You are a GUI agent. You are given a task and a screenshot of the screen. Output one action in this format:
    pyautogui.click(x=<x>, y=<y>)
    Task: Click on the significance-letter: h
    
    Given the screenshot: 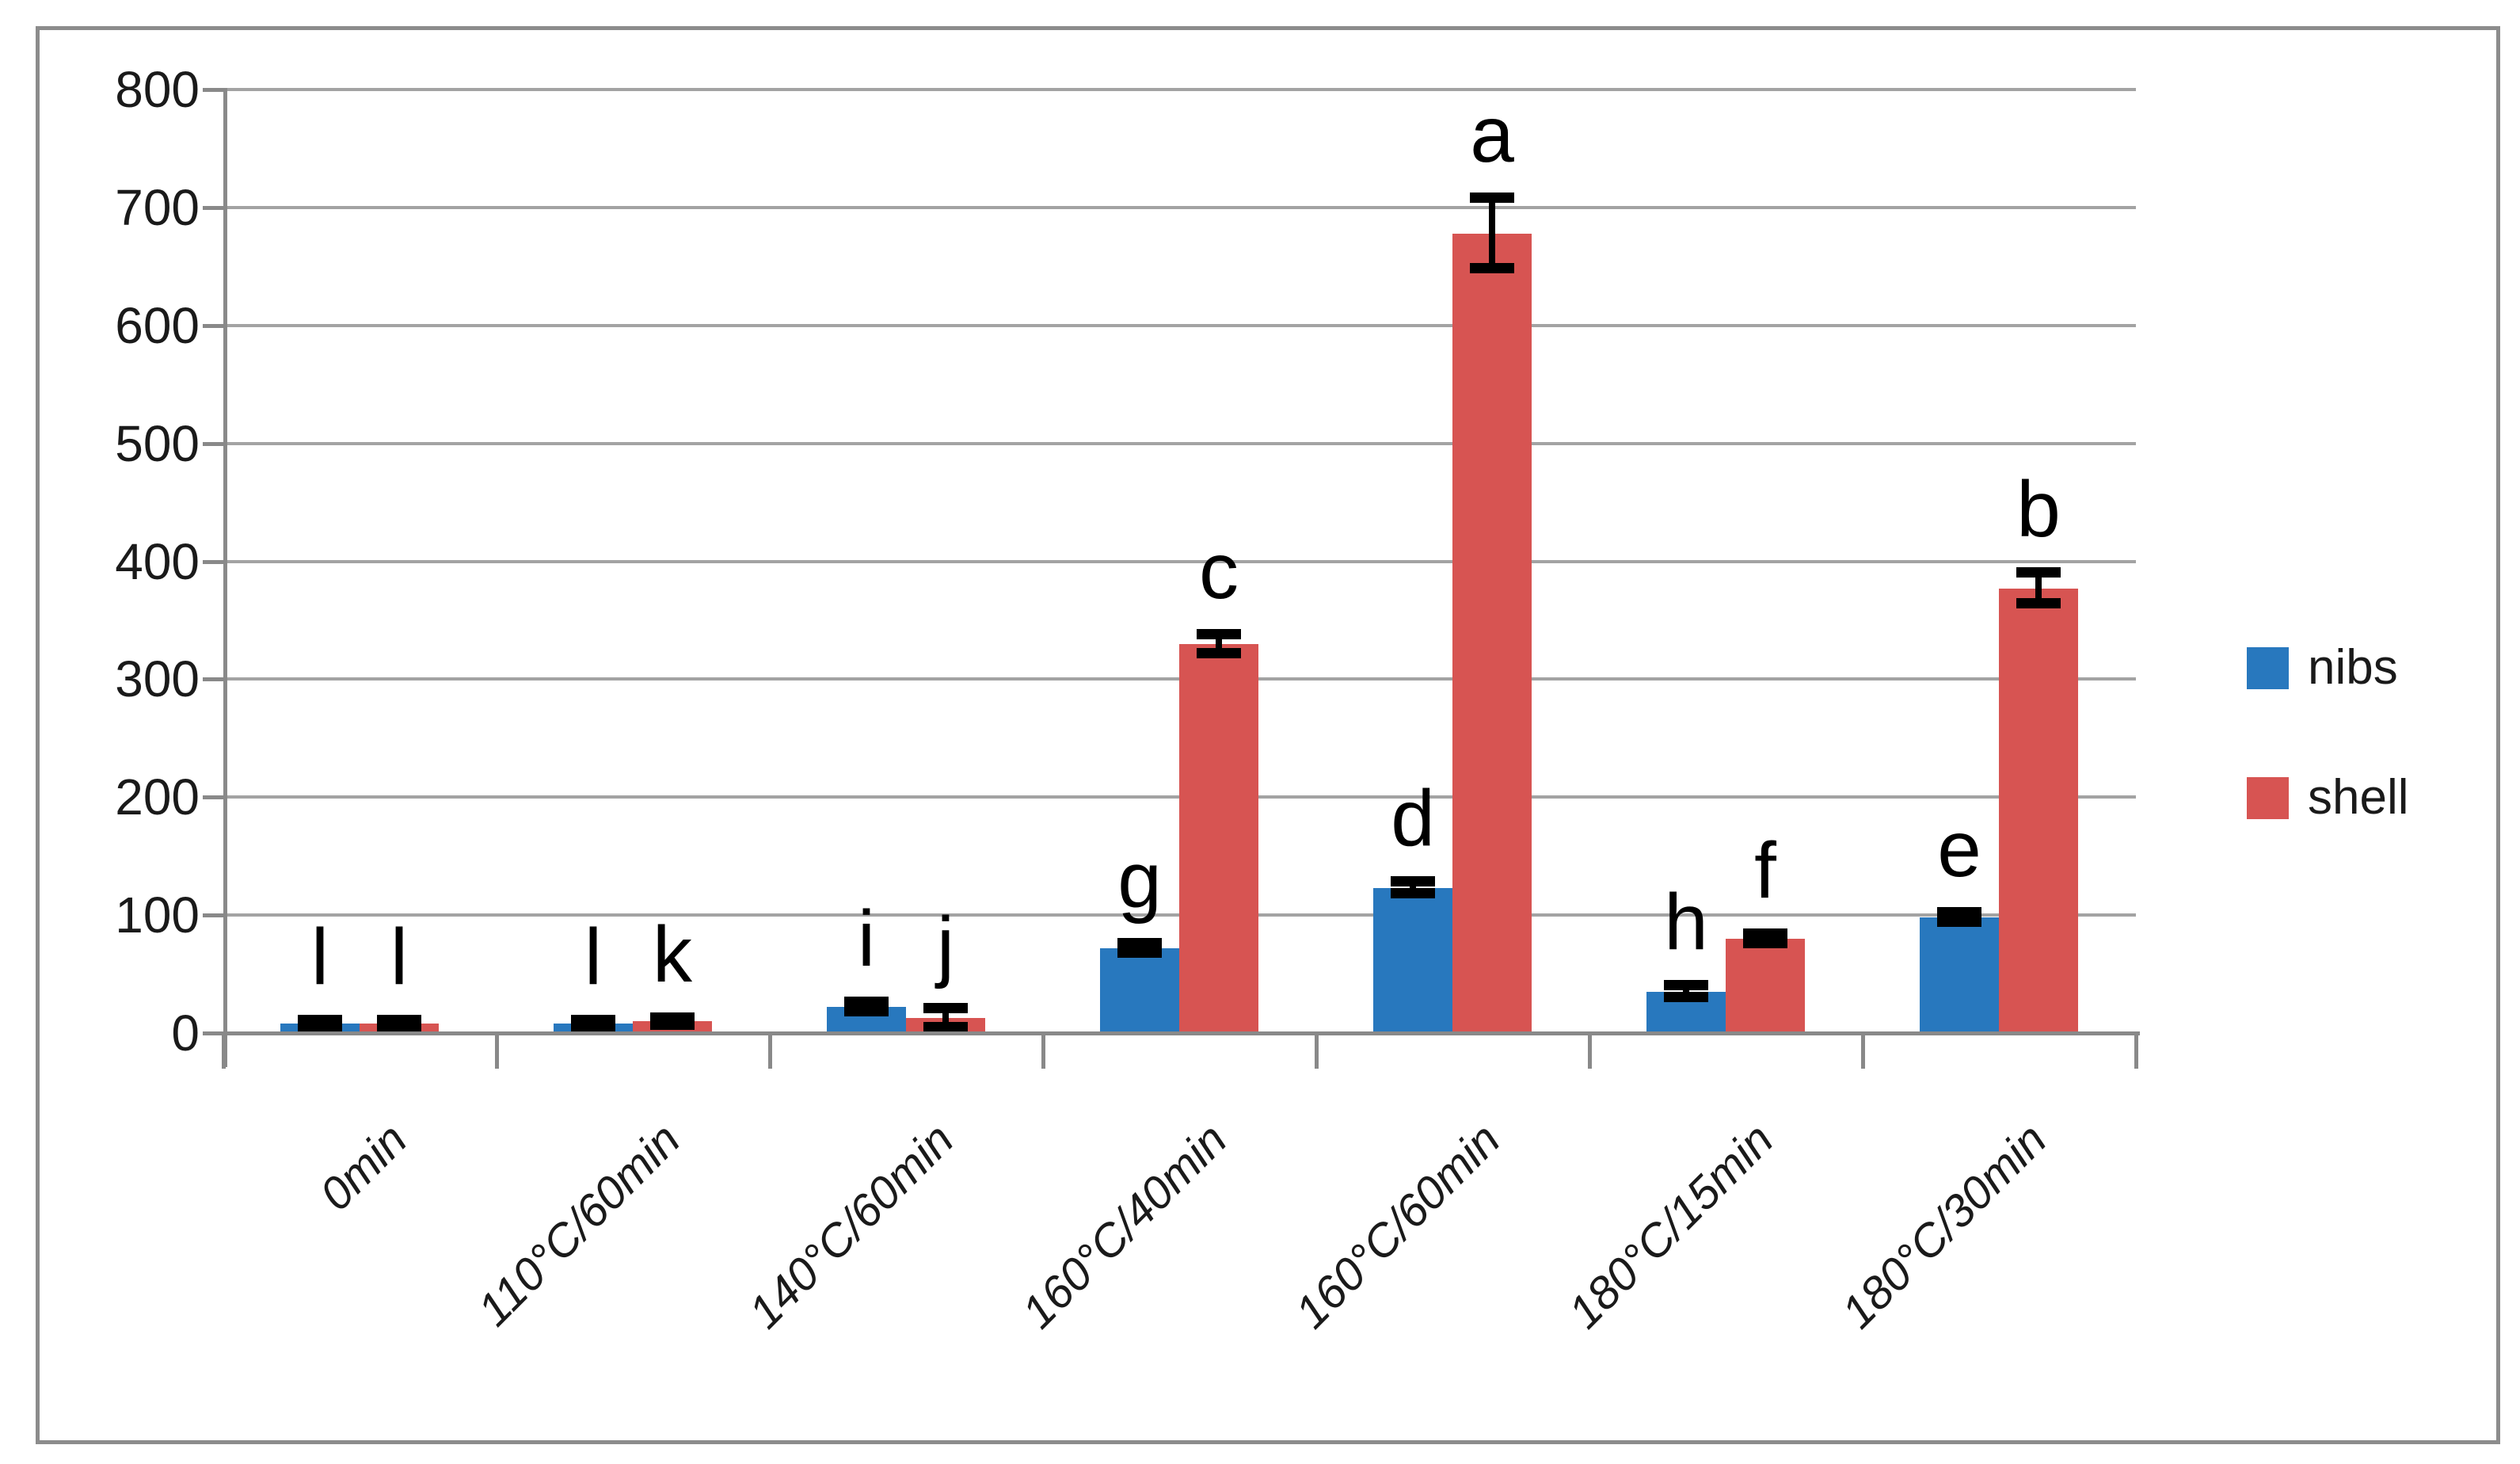 What is the action you would take?
    pyautogui.click(x=1686, y=923)
    